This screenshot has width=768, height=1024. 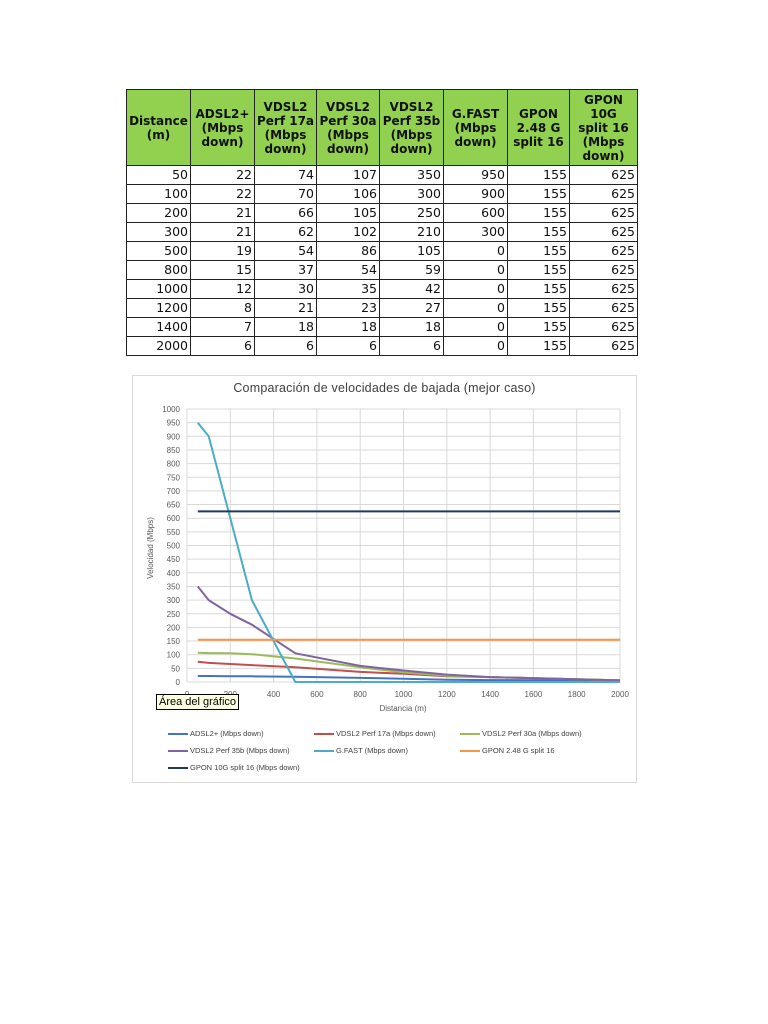 What do you see at coordinates (382, 289) in the screenshot?
I see `table-row: 1000 12 30 35 42 0 155 625` at bounding box center [382, 289].